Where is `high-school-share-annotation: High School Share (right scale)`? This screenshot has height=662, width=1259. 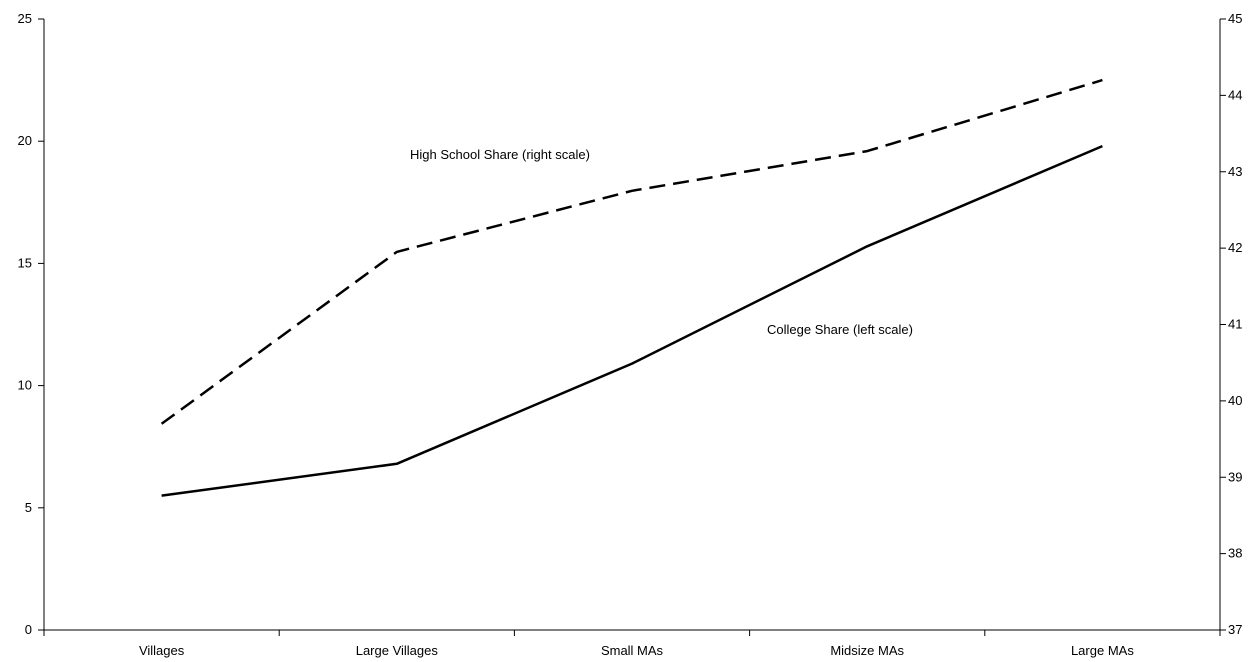 high-school-share-annotation: High School Share (right scale) is located at coordinates (500, 154).